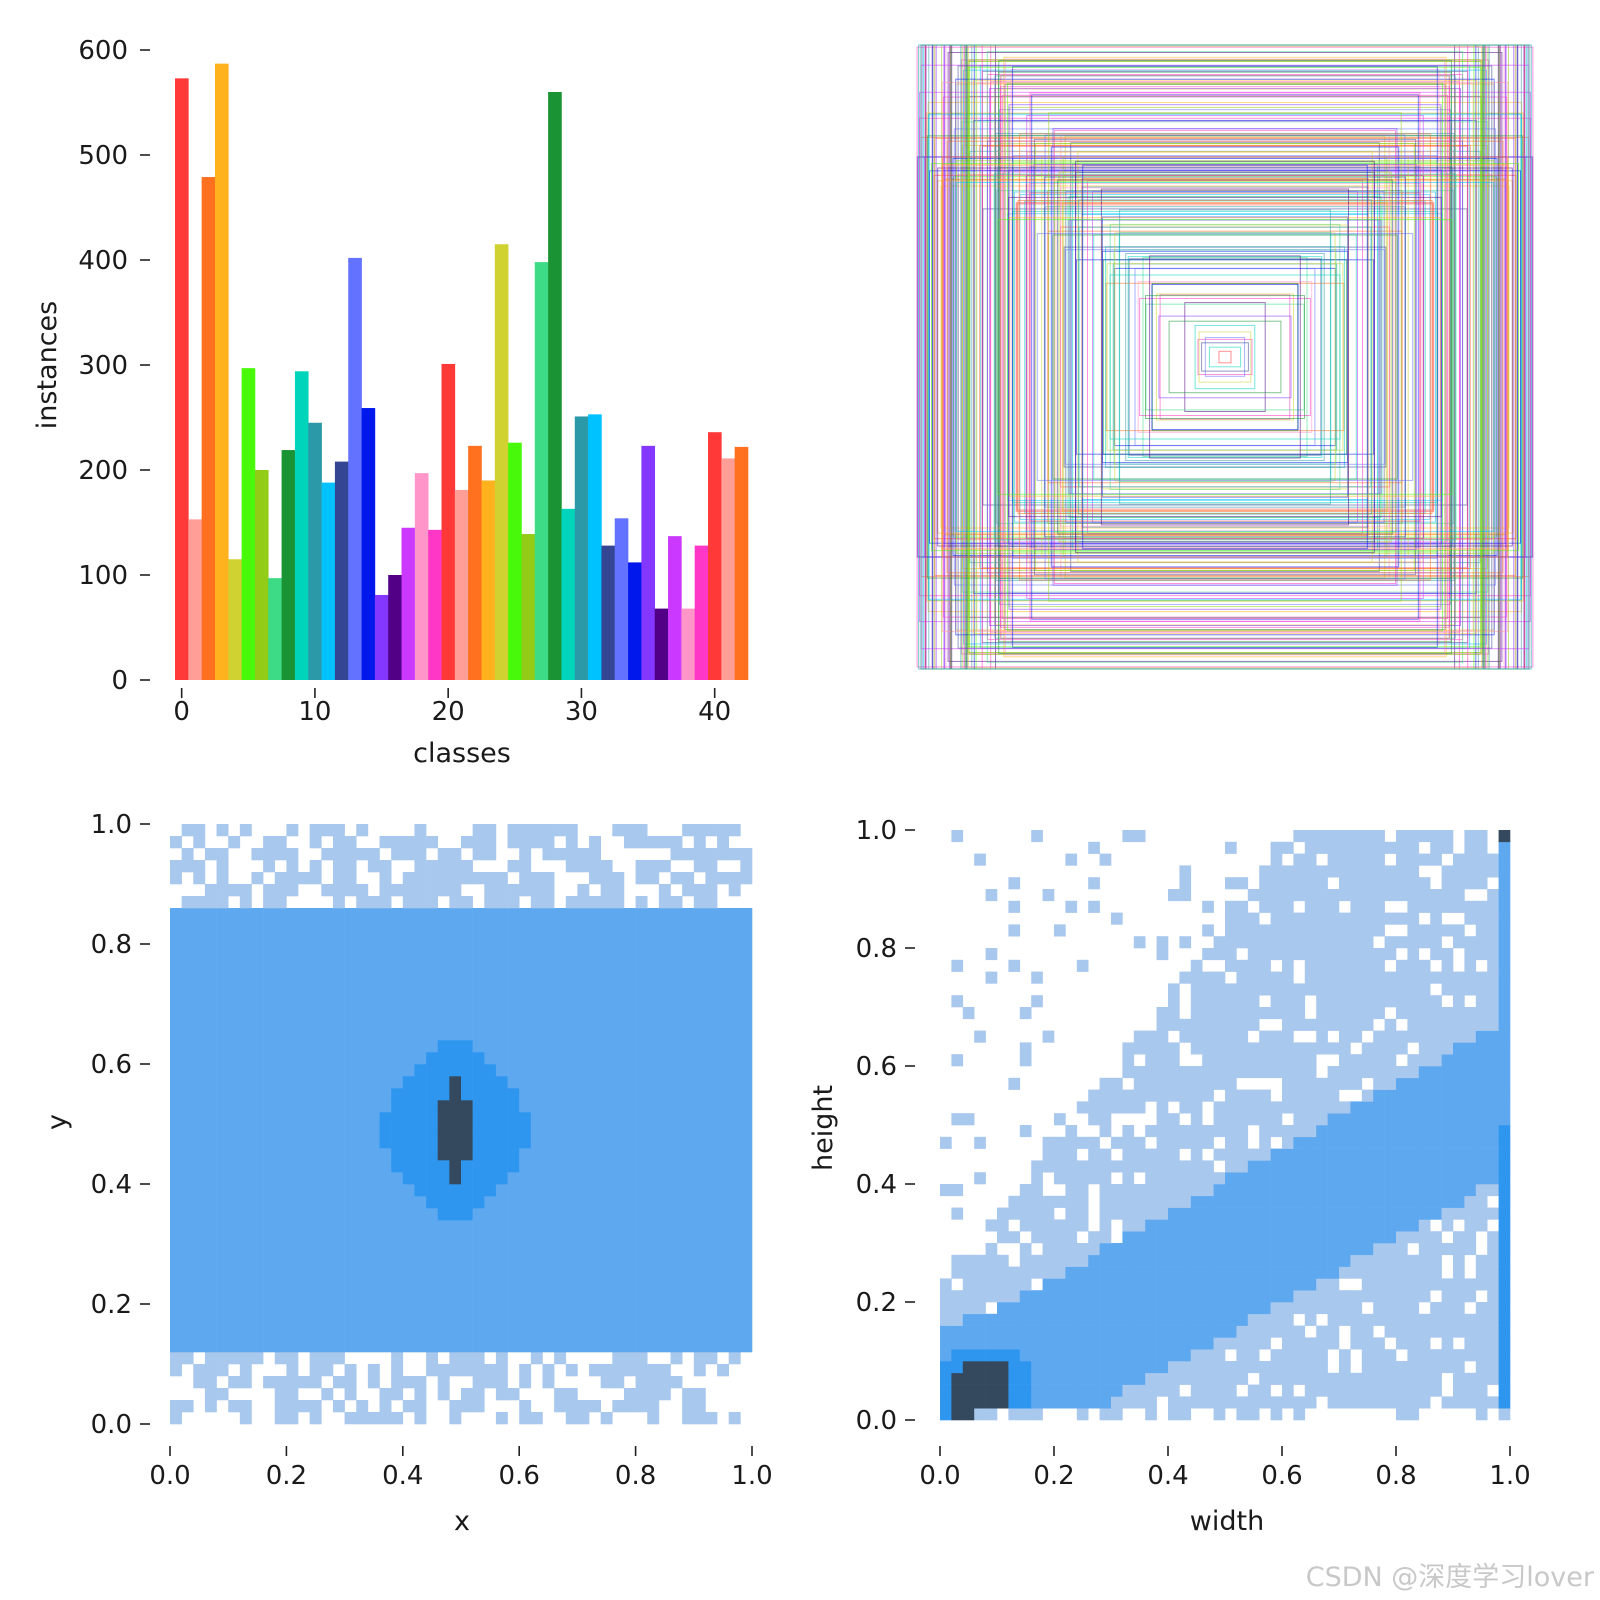  What do you see at coordinates (1225, 357) in the screenshot?
I see `bounding-box` at bounding box center [1225, 357].